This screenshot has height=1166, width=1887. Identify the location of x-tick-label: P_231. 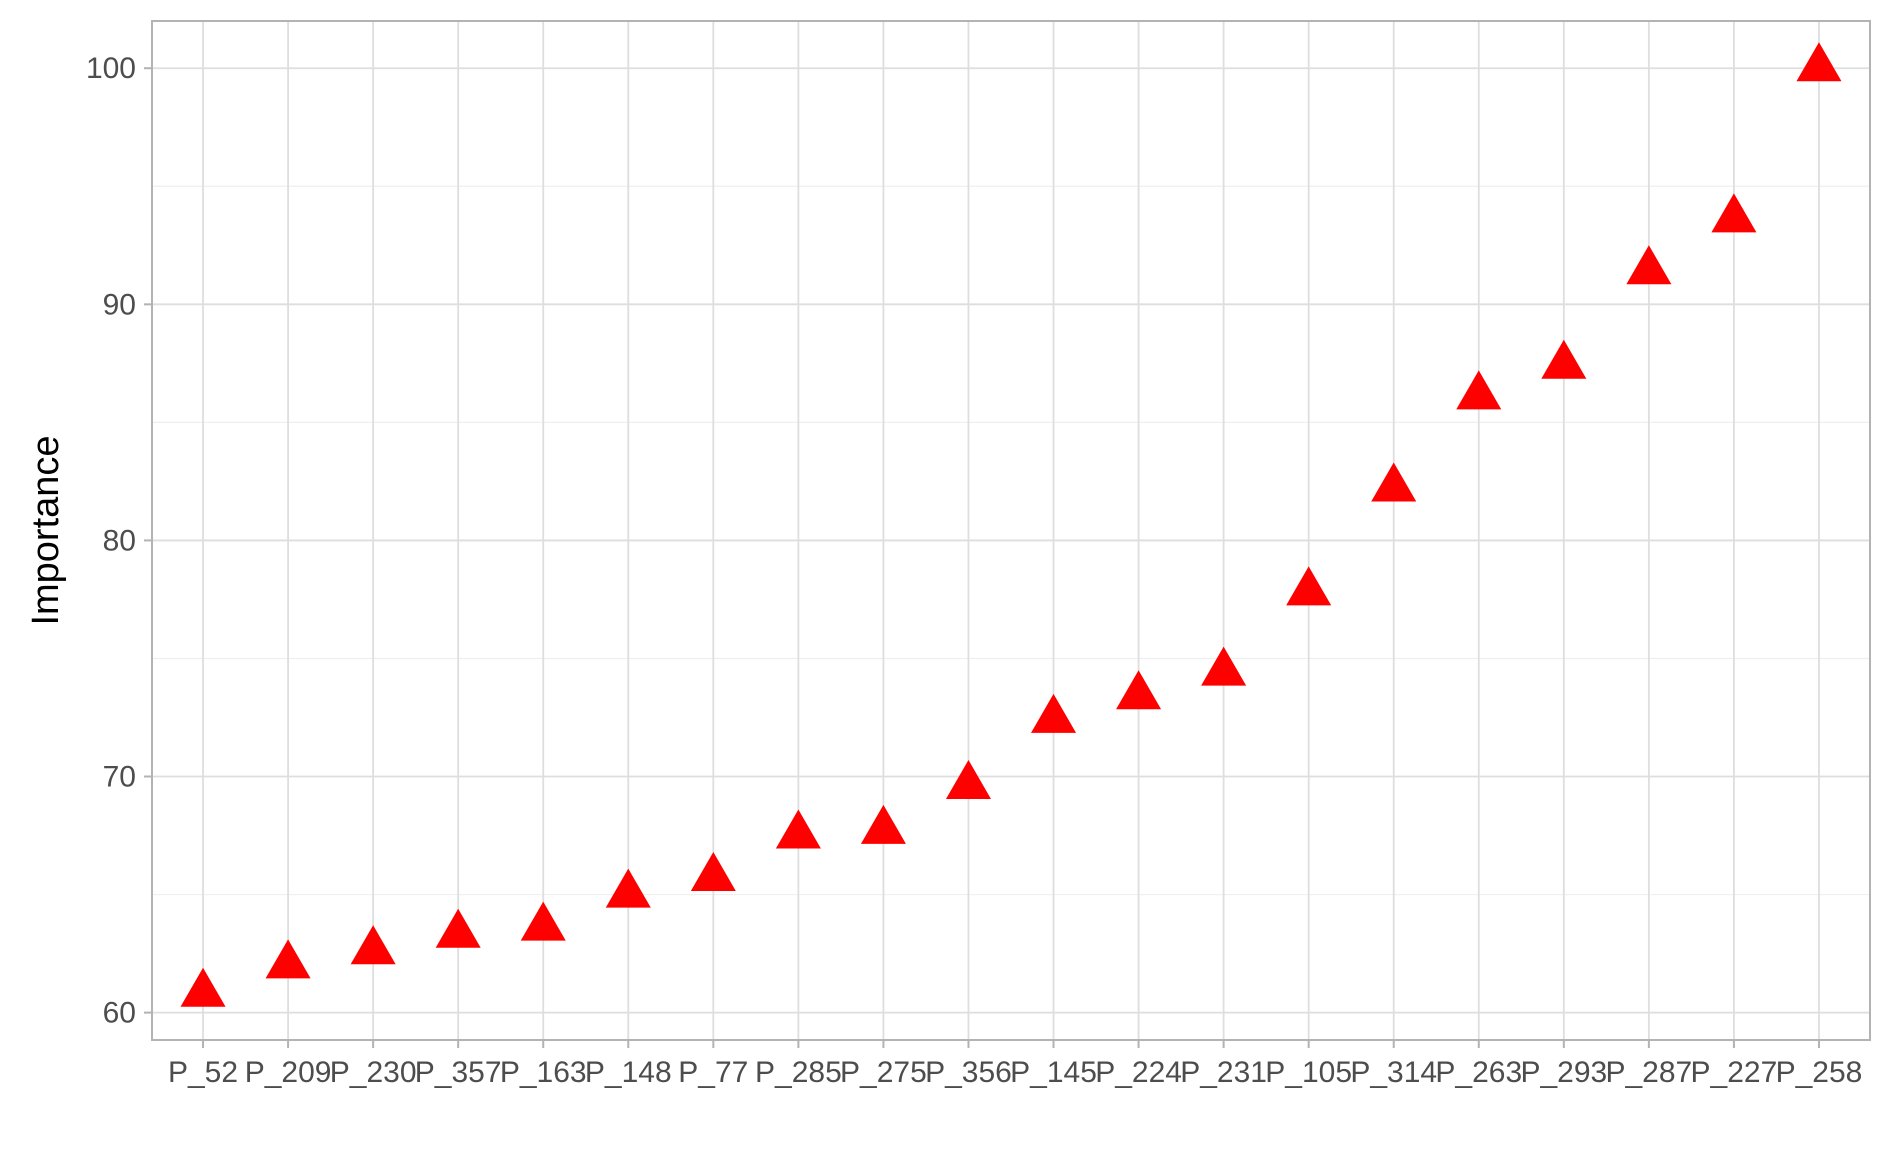
(1223, 1072).